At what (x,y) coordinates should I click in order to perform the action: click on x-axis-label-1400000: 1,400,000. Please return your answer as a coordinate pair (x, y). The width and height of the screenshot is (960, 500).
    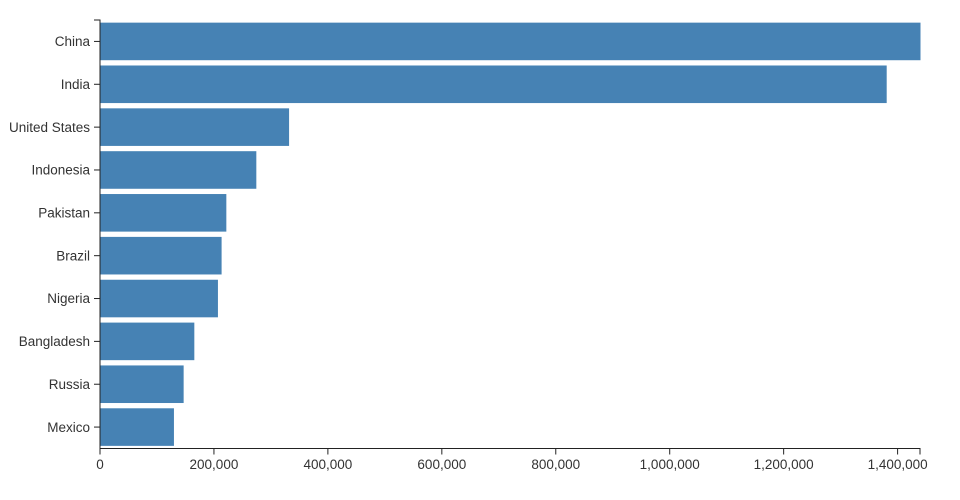
    Looking at the image, I should click on (898, 464).